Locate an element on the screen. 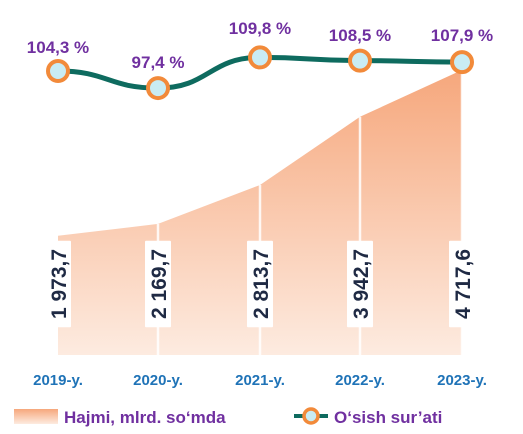 The image size is (523, 434). legend-area-swatch is located at coordinates (36, 416).